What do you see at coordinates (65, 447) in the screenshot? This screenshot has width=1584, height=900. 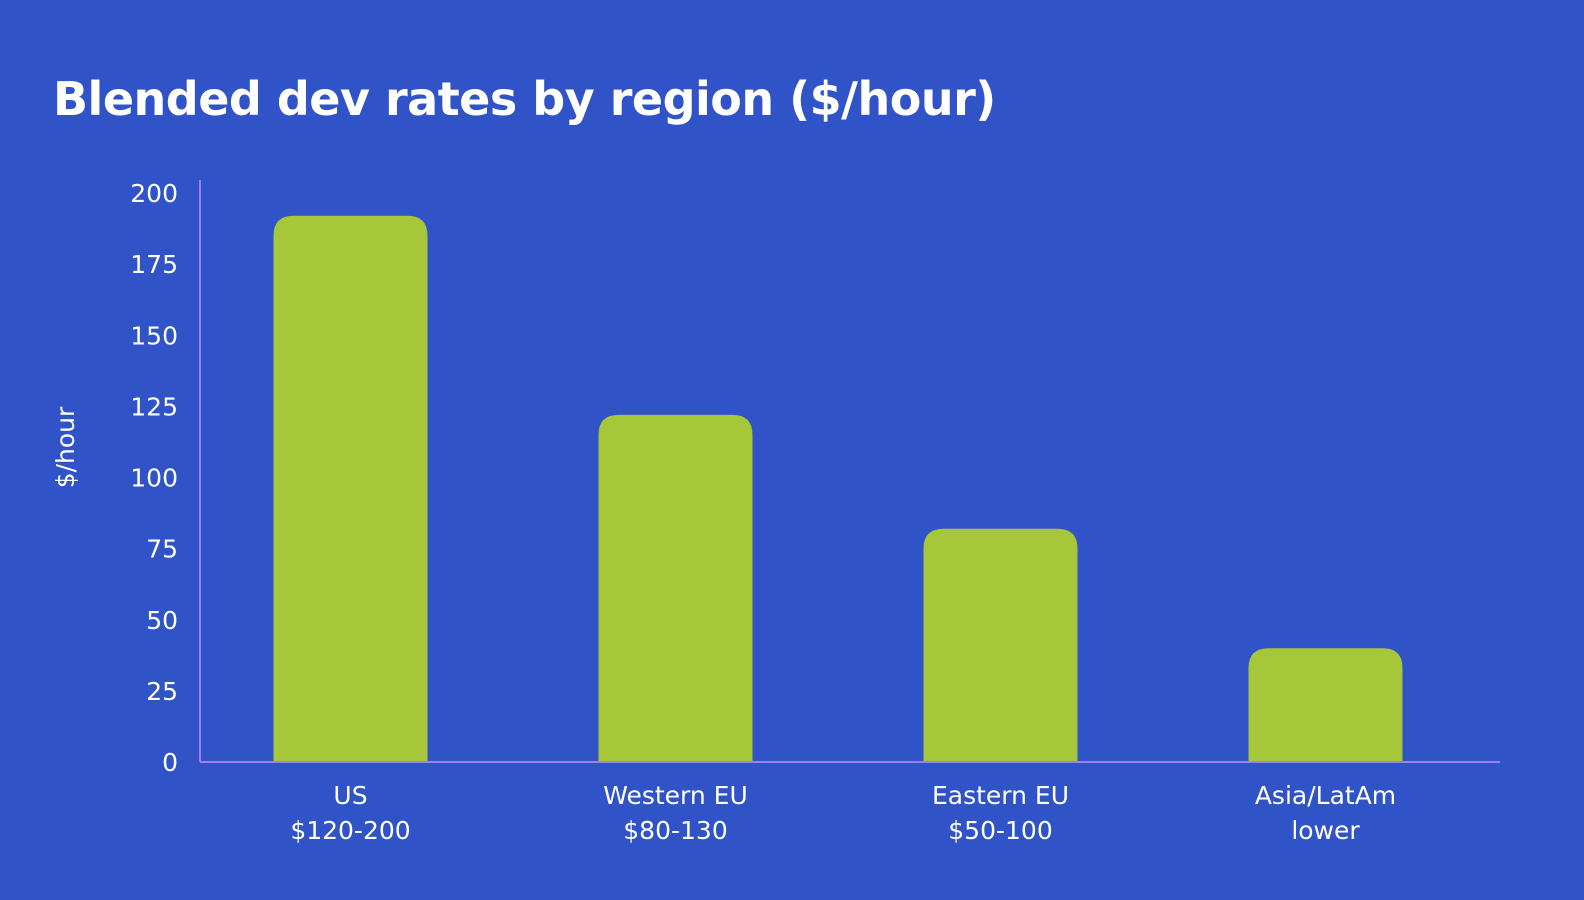 I see `y-axis-title: $/hour` at bounding box center [65, 447].